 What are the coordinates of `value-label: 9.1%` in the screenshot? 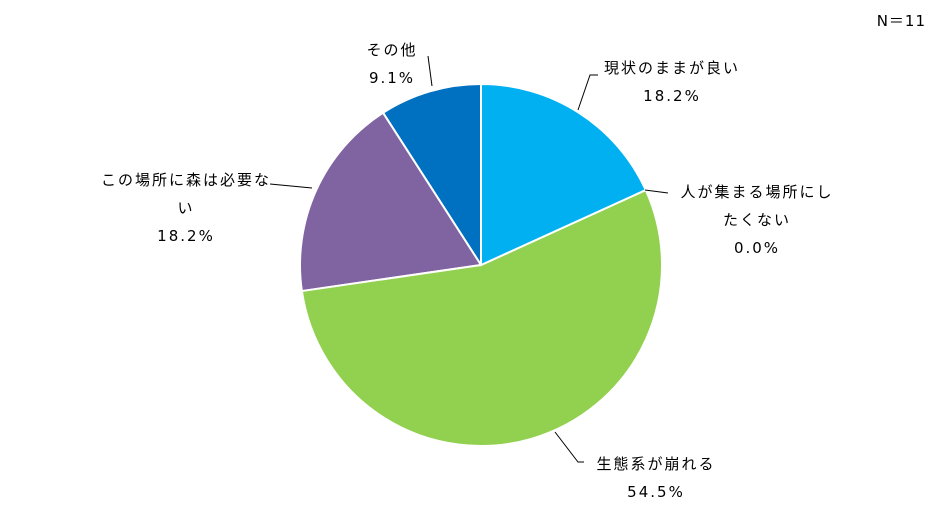 It's located at (392, 78).